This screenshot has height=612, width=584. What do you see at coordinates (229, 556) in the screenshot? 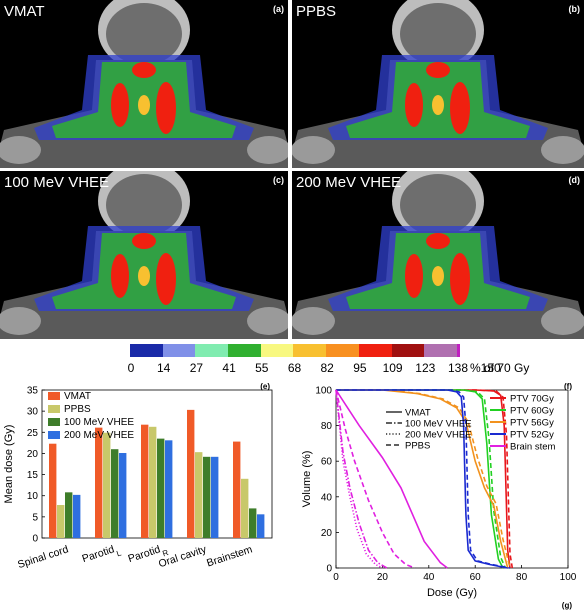
I see `x-category-label: Brainstem` at bounding box center [229, 556].